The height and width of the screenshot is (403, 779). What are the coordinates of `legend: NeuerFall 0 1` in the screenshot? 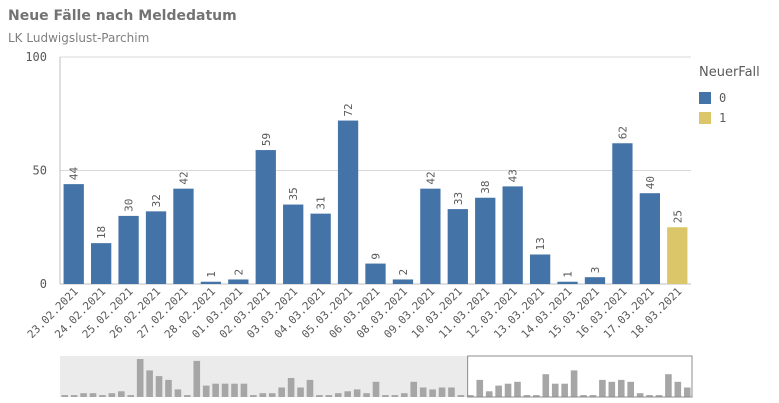 It's located at (729, 98).